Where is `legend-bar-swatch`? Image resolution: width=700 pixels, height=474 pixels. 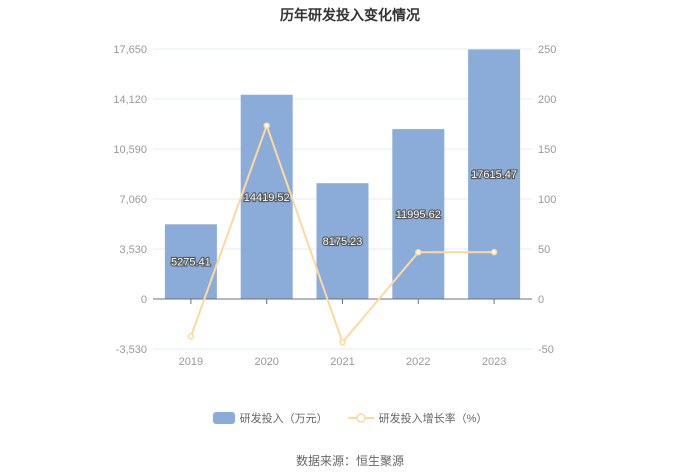 legend-bar-swatch is located at coordinates (223, 418).